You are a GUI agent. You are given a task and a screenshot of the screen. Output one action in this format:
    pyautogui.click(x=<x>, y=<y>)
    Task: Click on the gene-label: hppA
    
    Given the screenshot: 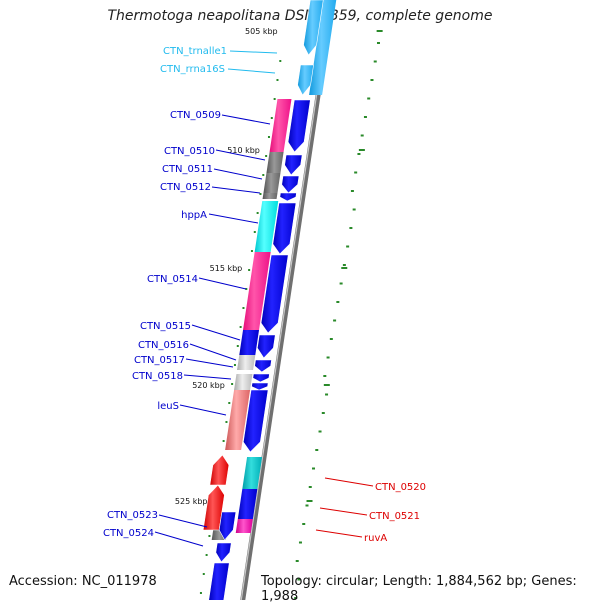 What is the action you would take?
    pyautogui.click(x=194, y=215)
    